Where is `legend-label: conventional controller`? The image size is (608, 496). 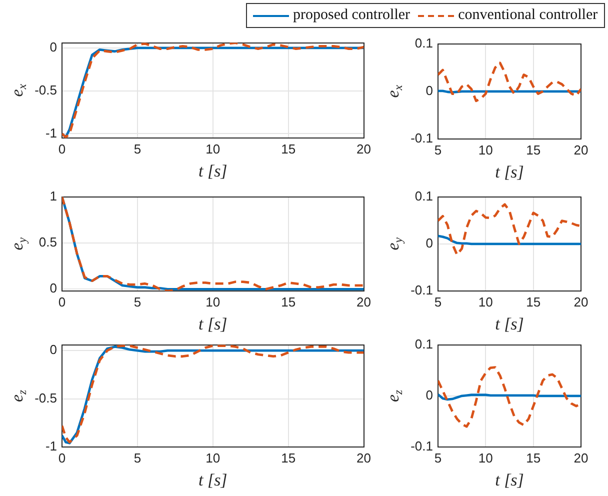
legend-label: conventional controller is located at coordinates (528, 15).